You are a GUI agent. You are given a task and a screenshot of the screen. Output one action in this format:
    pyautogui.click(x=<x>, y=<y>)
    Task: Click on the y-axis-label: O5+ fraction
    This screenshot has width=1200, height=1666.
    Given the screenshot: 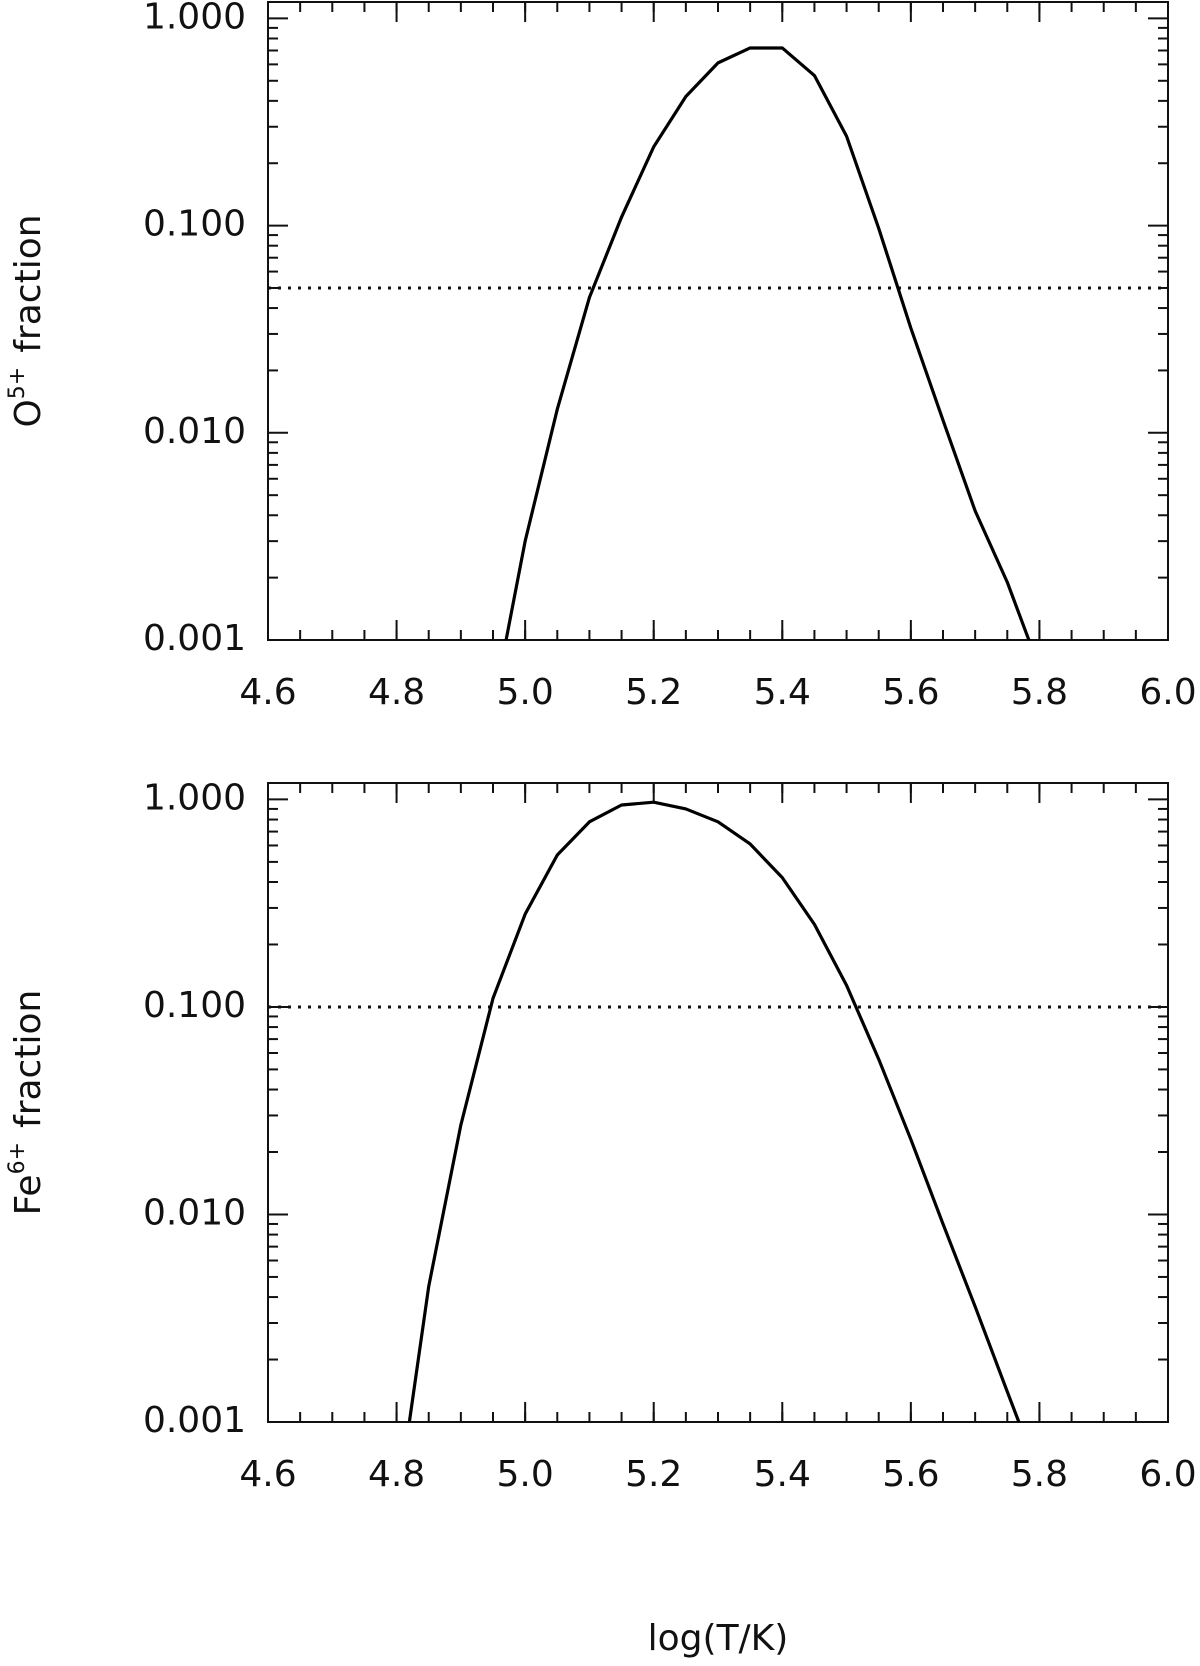 What is the action you would take?
    pyautogui.click(x=27, y=320)
    